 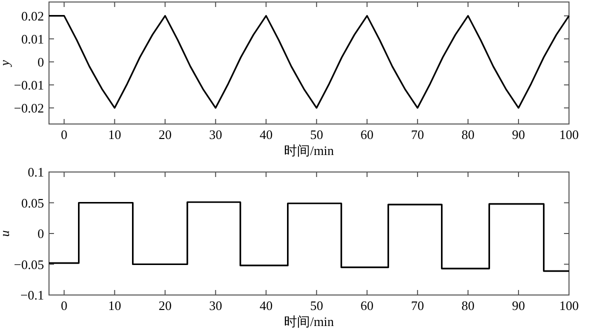 I want to click on y-tick-label: 0.02, so click(x=32, y=16).